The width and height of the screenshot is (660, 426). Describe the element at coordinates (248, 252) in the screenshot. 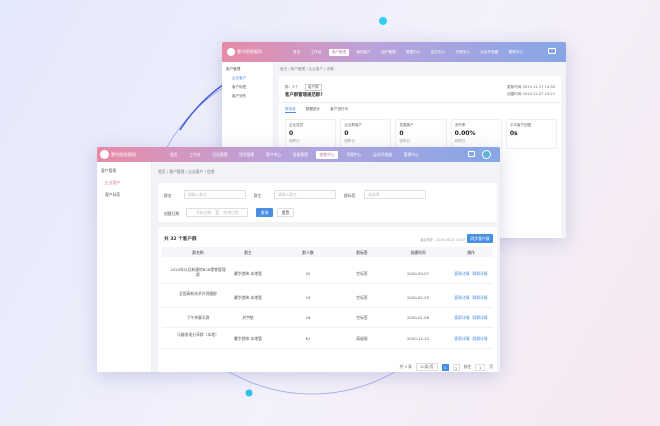

I see `column-header: 群主` at that location.